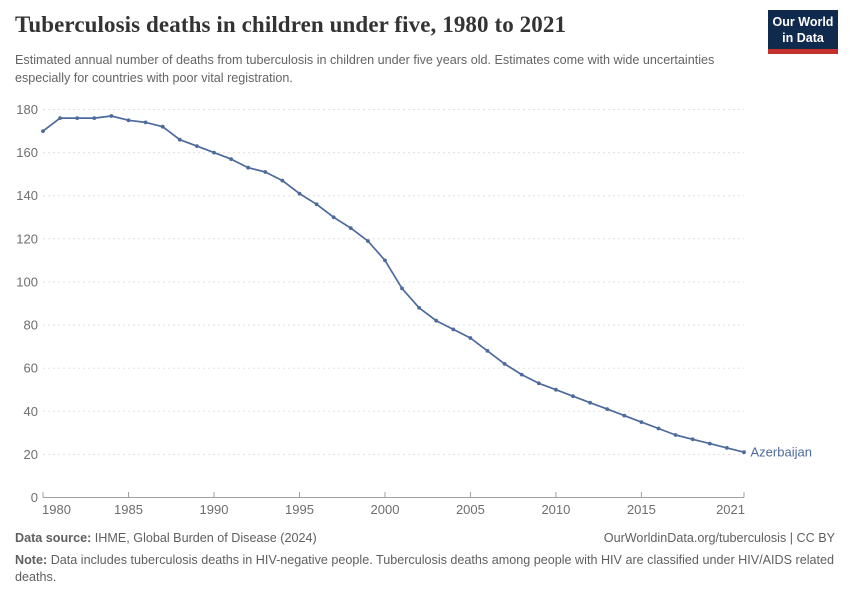 Image resolution: width=850 pixels, height=600 pixels. What do you see at coordinates (27, 152) in the screenshot?
I see `y-tick-label: 160` at bounding box center [27, 152].